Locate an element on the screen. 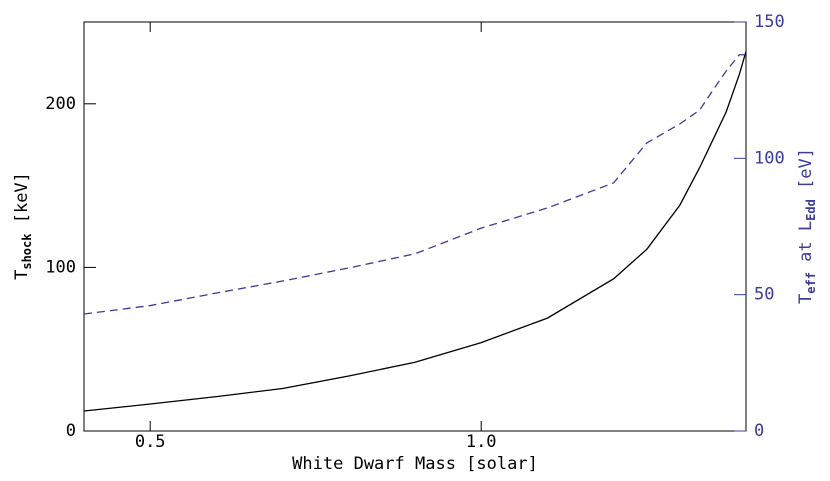 The width and height of the screenshot is (830, 481). x-axis-label: White Dwarf Mass [solar] is located at coordinates (415, 464).